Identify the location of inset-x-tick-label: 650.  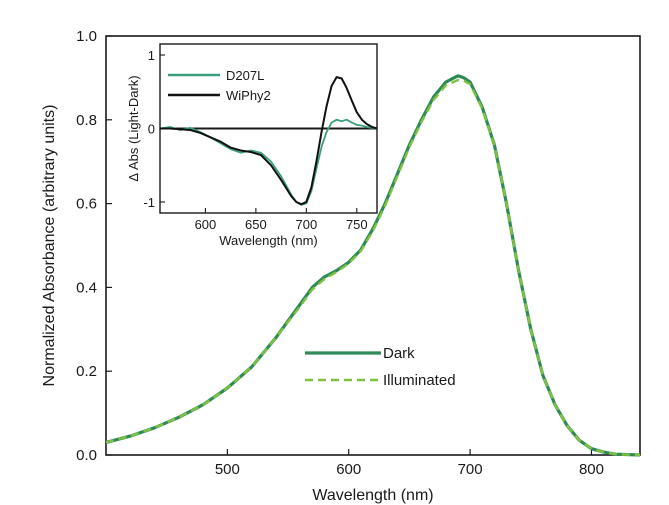
(256, 224).